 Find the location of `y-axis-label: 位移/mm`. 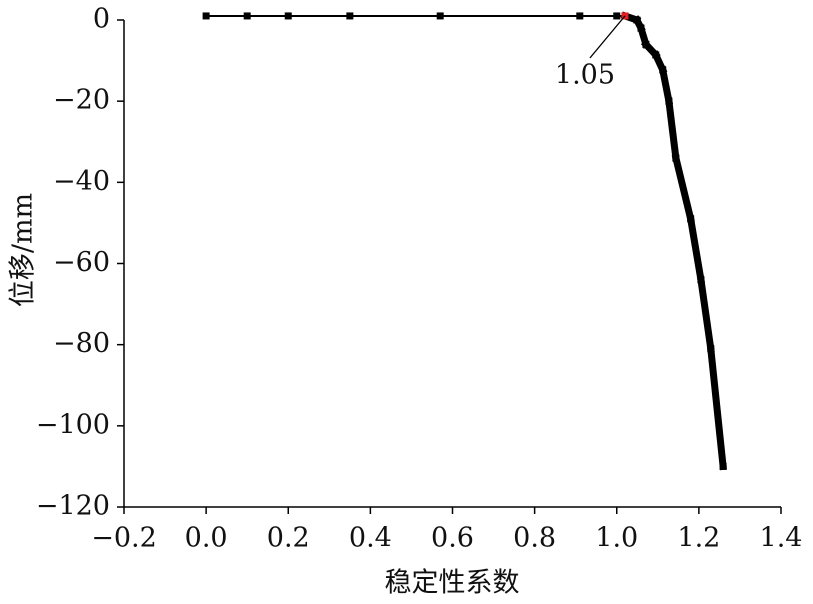

y-axis-label: 位移/mm is located at coordinates (23, 250).